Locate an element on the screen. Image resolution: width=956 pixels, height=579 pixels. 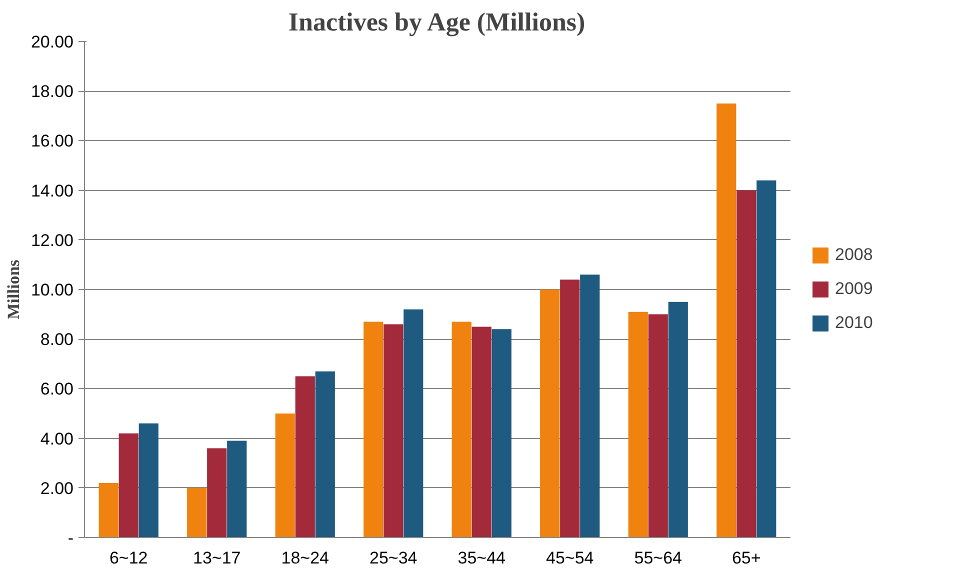
y-tick-label: 16.00 is located at coordinates (52, 141).